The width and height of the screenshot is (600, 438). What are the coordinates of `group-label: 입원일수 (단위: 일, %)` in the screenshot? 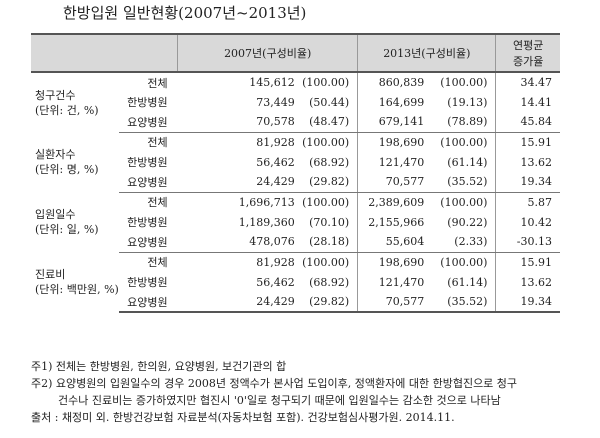 It's located at (75, 222).